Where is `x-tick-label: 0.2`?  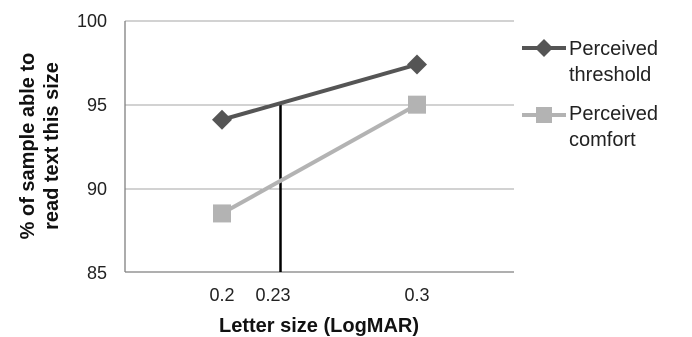 x-tick-label: 0.2 is located at coordinates (221, 295).